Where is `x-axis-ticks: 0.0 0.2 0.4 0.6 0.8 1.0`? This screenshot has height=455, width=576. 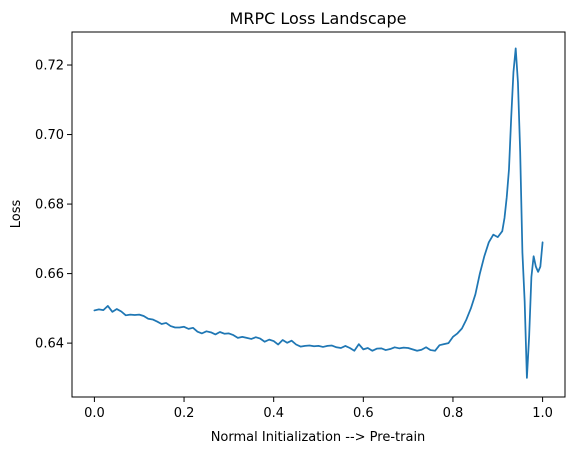 x-axis-ticks: 0.0 0.2 0.4 0.6 0.8 1.0 is located at coordinates (318, 409).